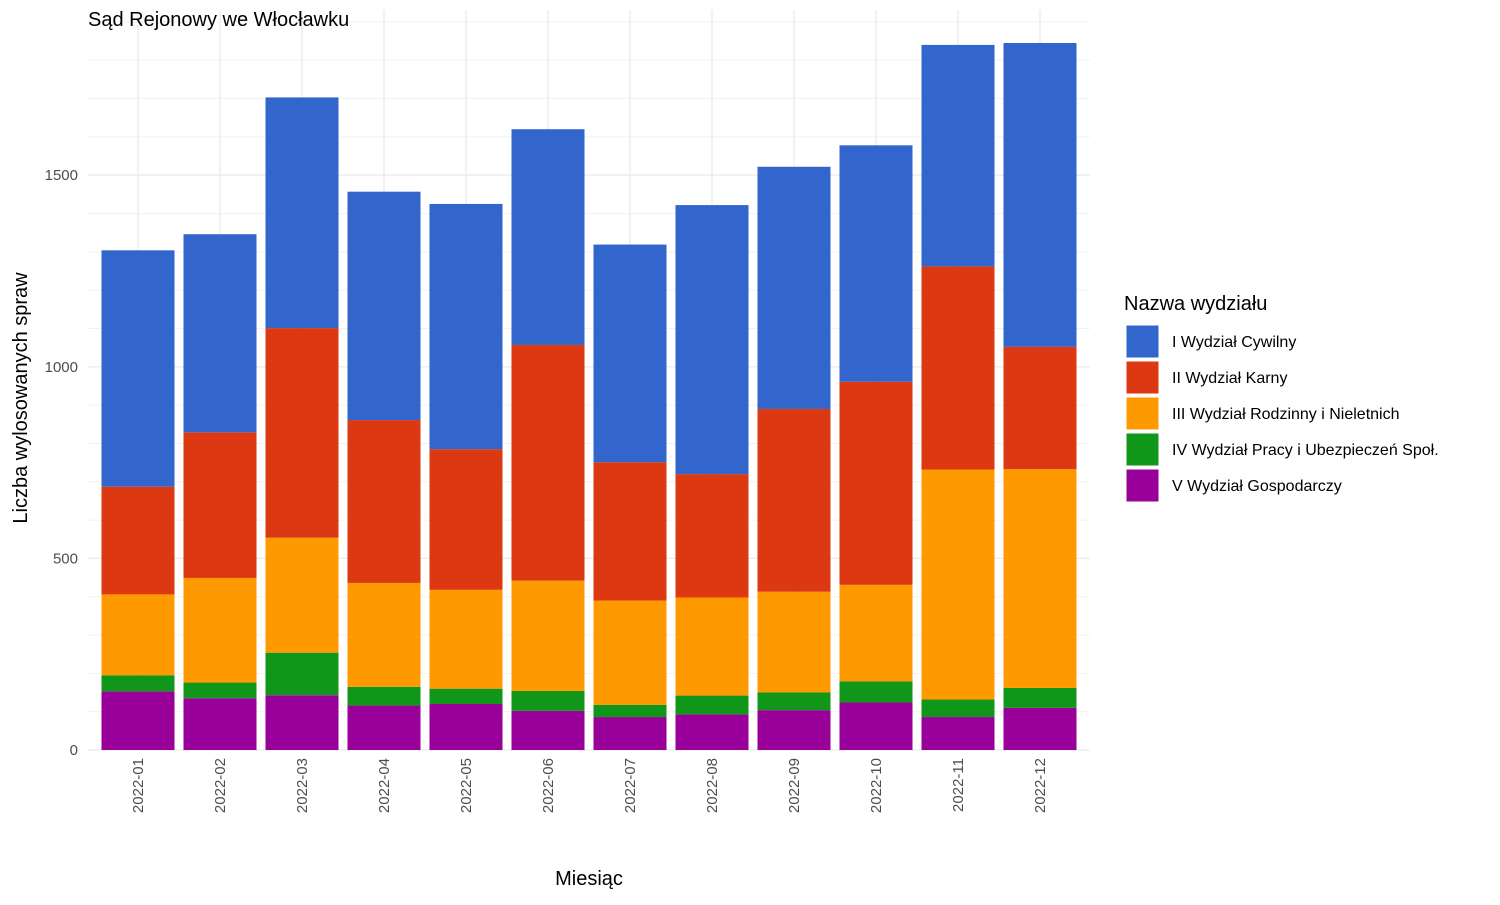 This screenshot has height=905, width=1500. I want to click on legend-label: I Wydział Cywilny, so click(1234, 342).